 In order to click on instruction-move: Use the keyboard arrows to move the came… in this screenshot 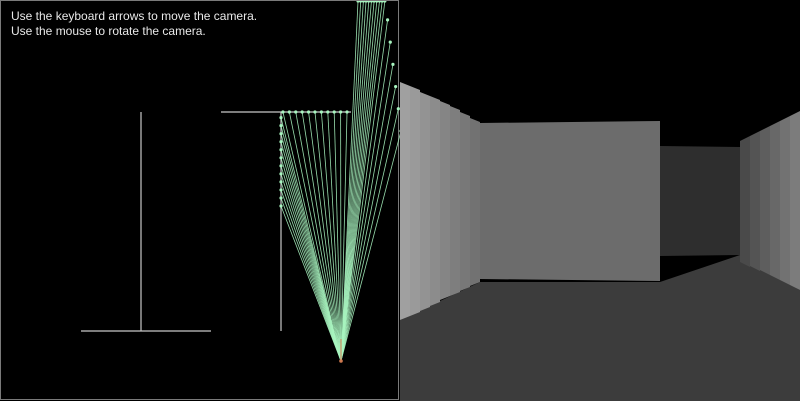, I will do `click(134, 16)`.